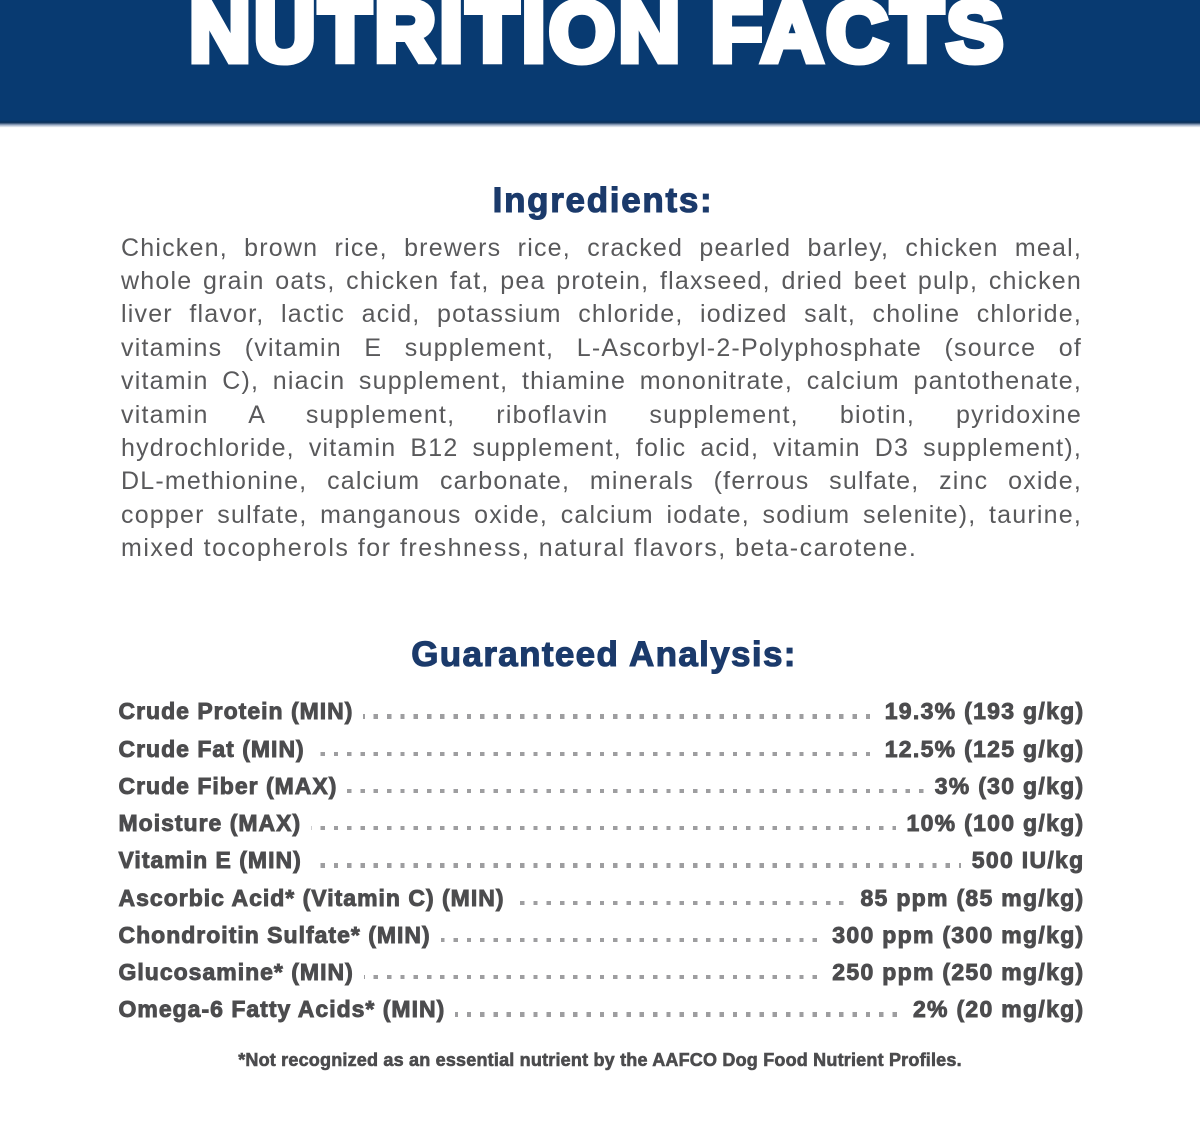  What do you see at coordinates (597, 40) in the screenshot?
I see `svg-text: NUTRITION FACTS` at bounding box center [597, 40].